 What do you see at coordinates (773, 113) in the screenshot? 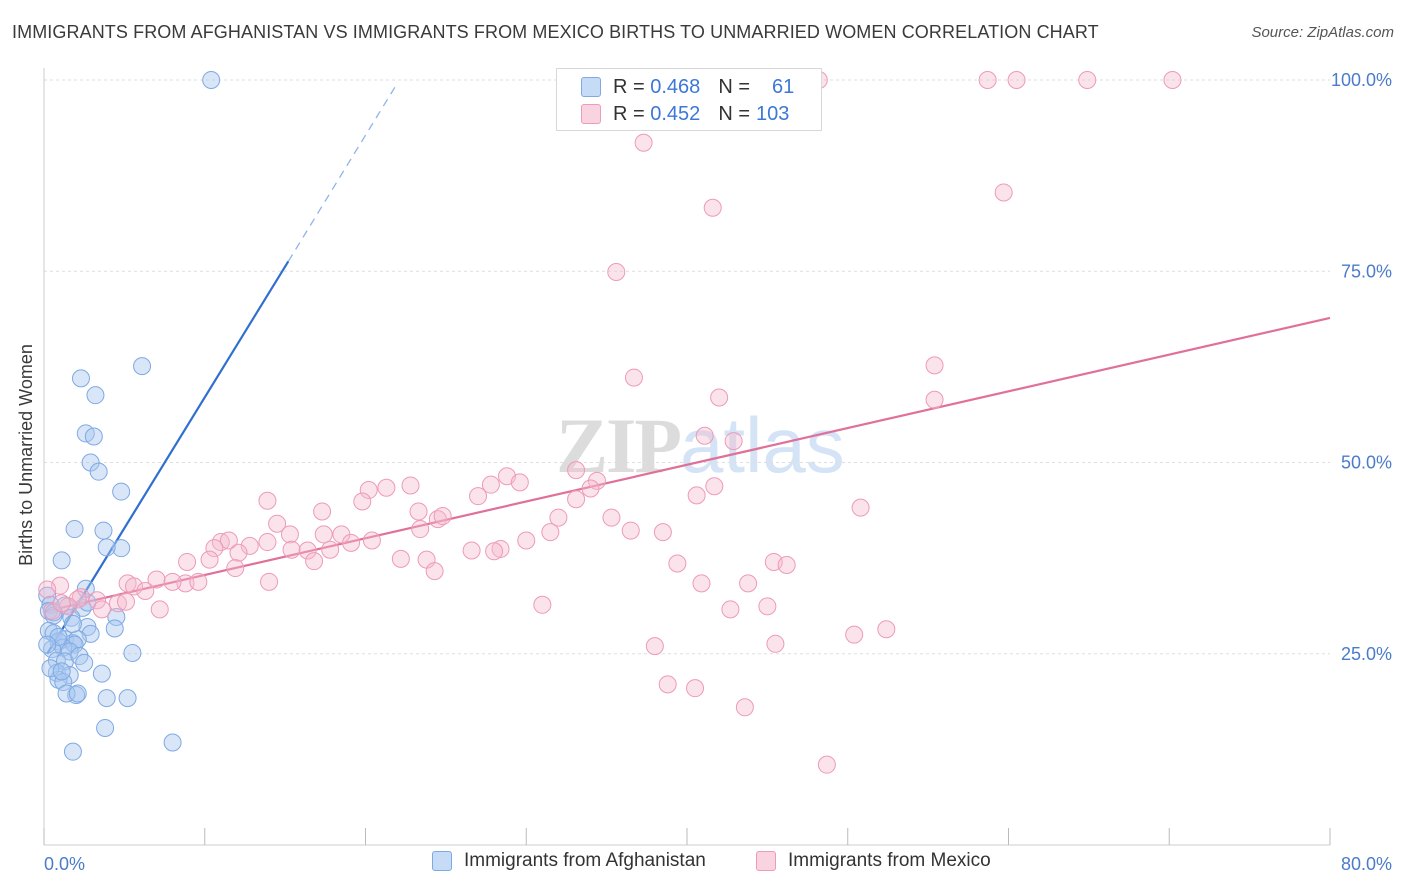
I see `legend-n-value: 103` at bounding box center [773, 113].